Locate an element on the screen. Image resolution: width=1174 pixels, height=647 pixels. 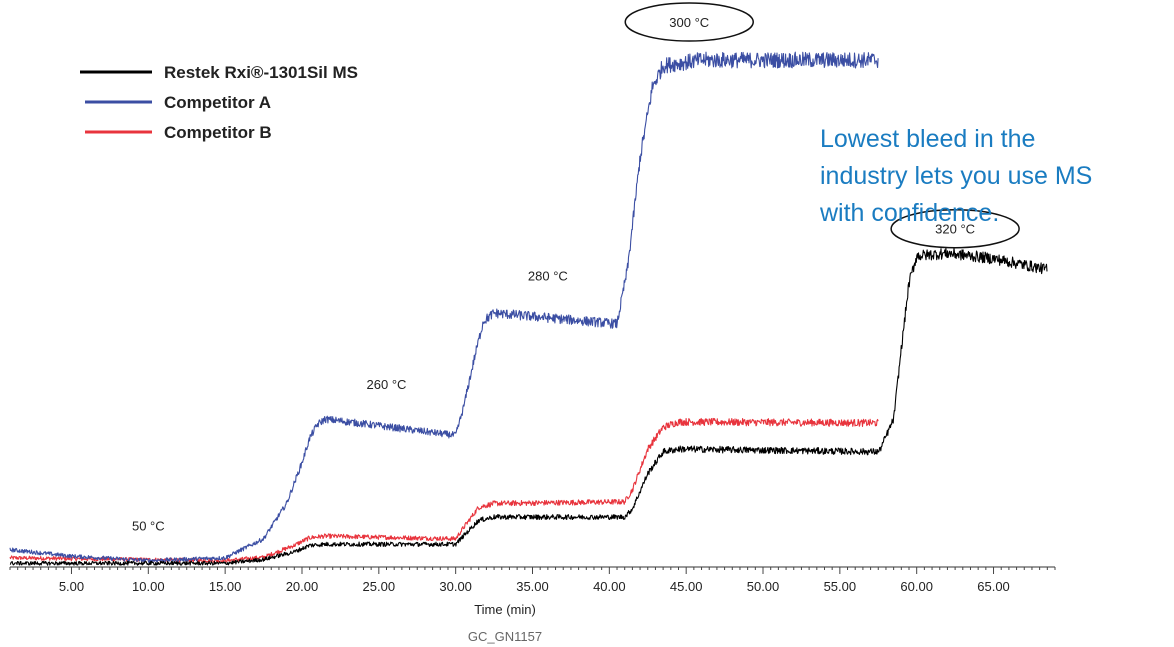
temperature-label: 50 °C is located at coordinates (148, 526).